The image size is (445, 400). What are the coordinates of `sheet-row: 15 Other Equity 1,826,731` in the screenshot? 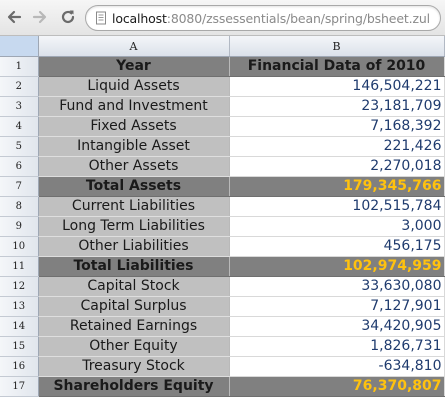 It's located at (222, 346).